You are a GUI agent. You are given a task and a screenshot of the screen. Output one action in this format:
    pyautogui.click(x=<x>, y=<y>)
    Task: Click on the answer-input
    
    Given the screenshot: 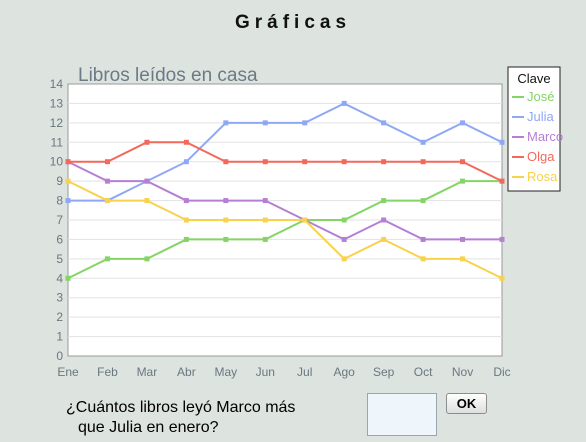 What is the action you would take?
    pyautogui.click(x=402, y=414)
    